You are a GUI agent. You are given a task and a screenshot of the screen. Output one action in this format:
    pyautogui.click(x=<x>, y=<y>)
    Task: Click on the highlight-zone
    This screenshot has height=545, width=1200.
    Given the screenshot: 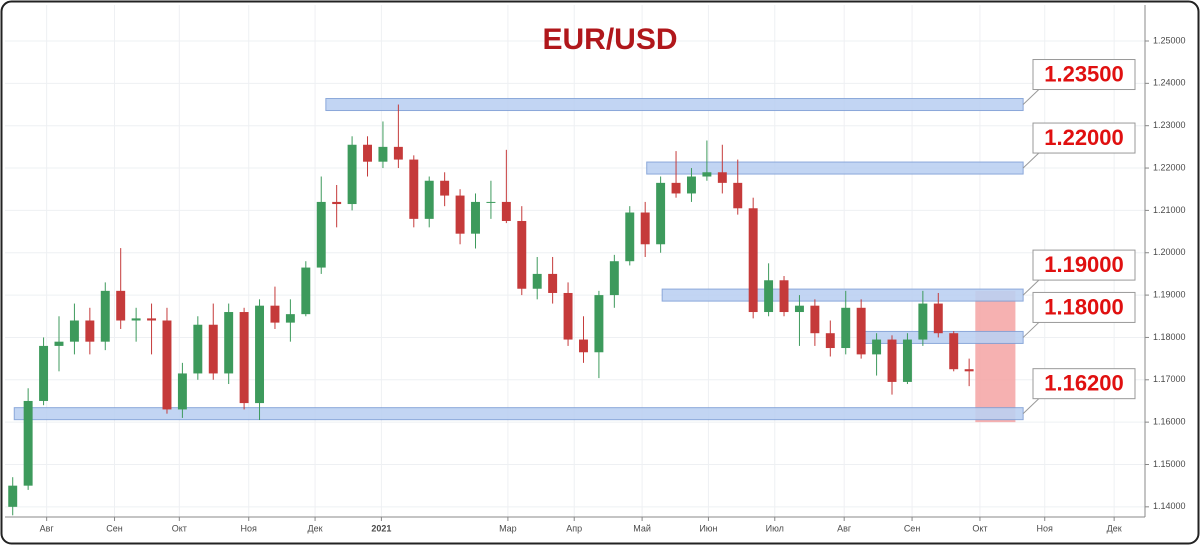 What is the action you would take?
    pyautogui.click(x=995, y=356)
    